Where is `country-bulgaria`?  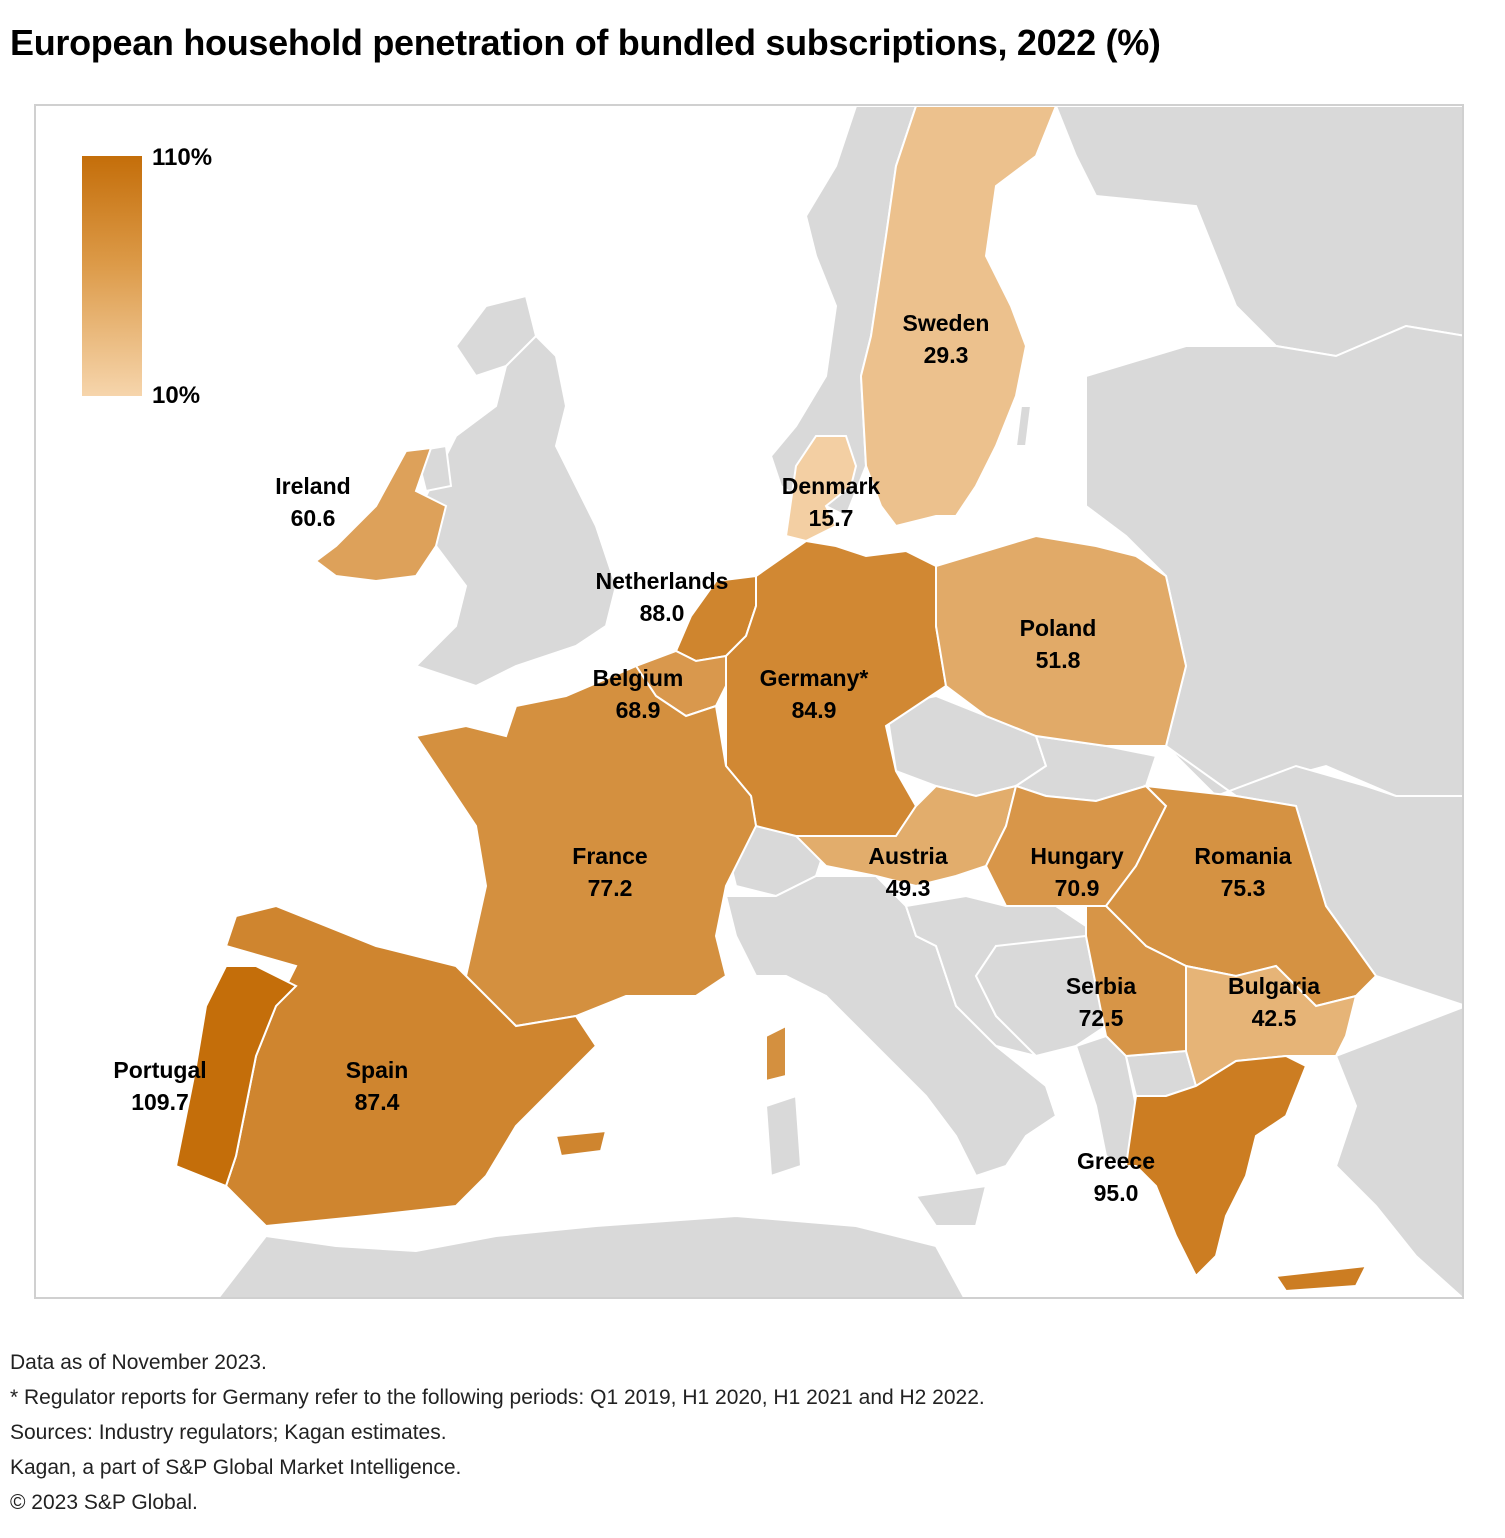
country-bulgaria is located at coordinates (1271, 1026).